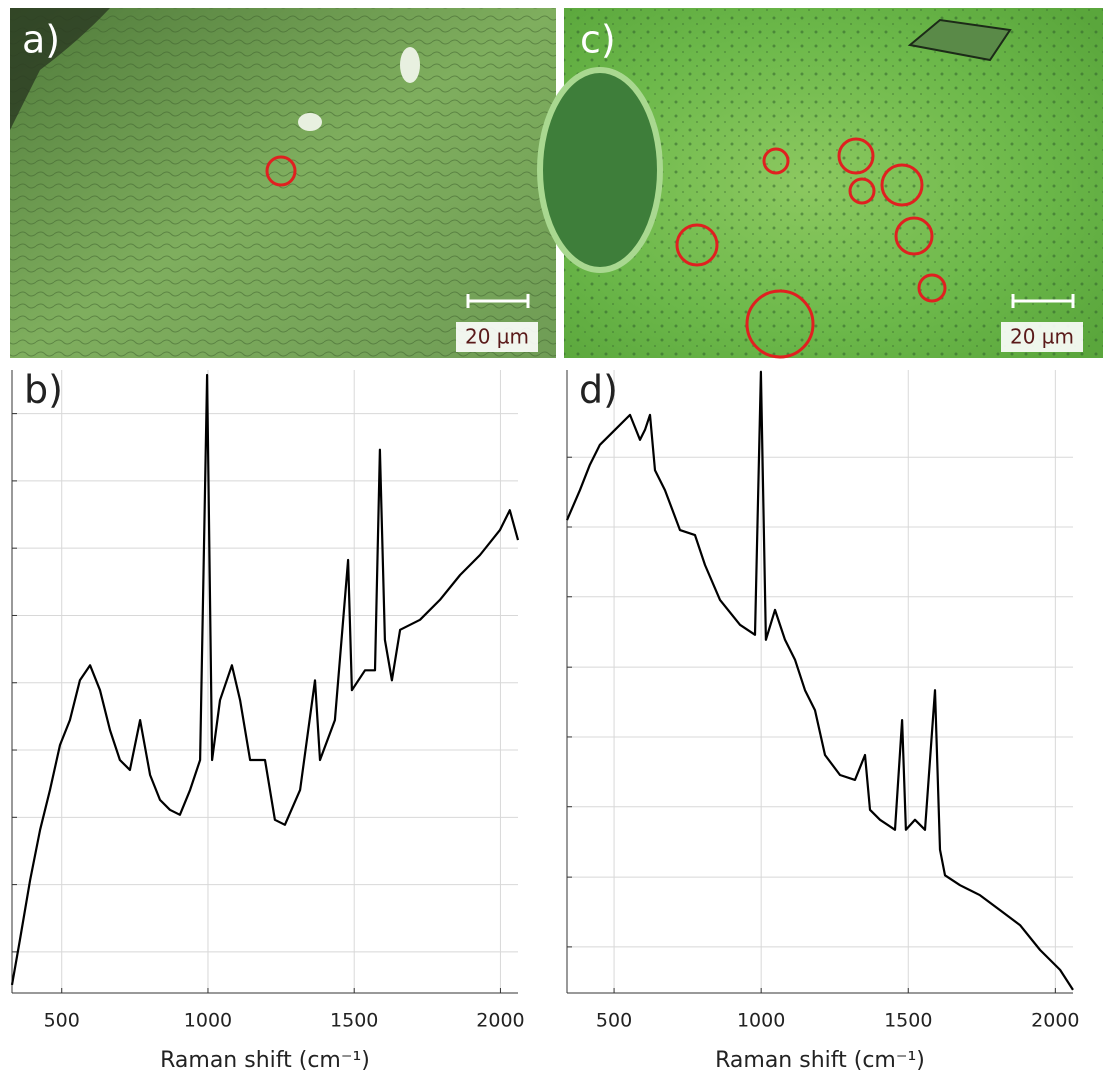  I want to click on panel-label: c), so click(598, 40).